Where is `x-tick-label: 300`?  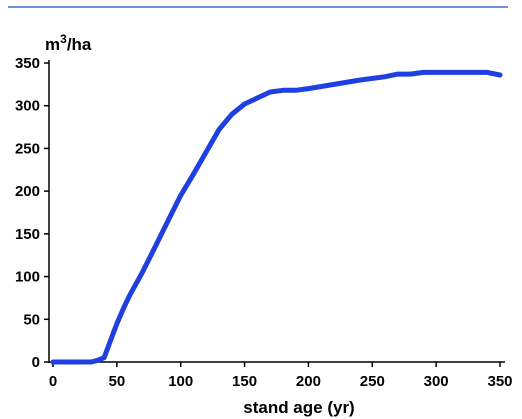
x-tick-label: 300 is located at coordinates (436, 381).